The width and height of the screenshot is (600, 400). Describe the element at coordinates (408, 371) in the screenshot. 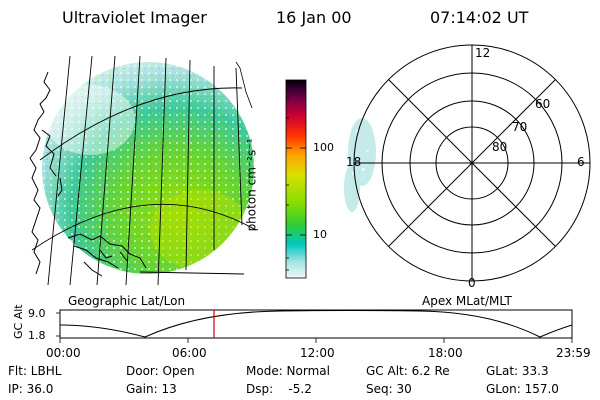

I see `info-gc-alt: GC Alt: 6.2 Re` at that location.